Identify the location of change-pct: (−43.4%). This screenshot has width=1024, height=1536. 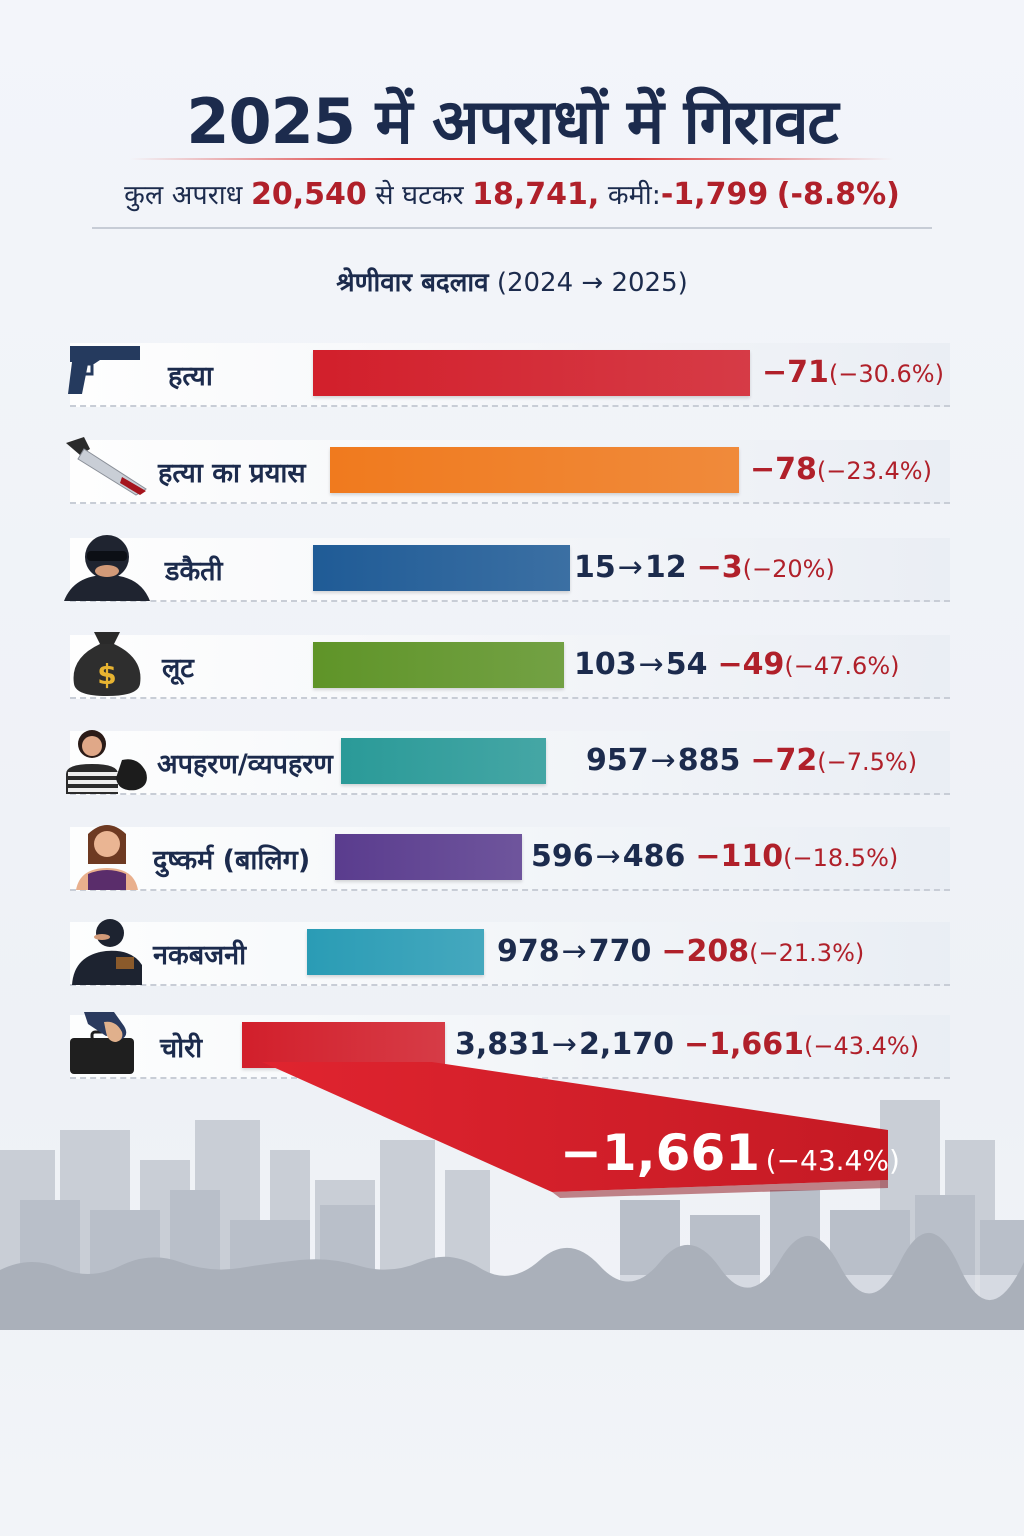
(861, 1046).